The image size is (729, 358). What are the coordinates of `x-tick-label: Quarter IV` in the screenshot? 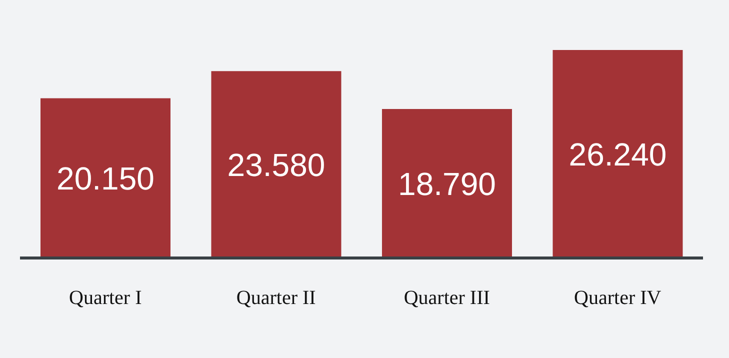 It's located at (618, 298).